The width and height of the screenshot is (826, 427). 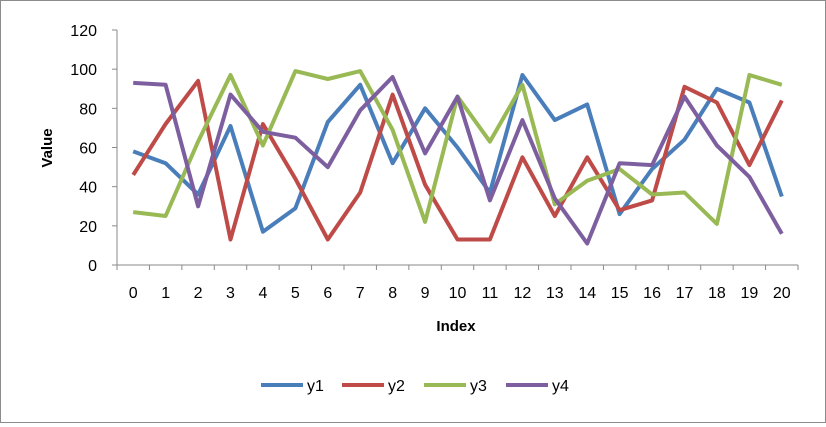 I want to click on legend-label: y2, so click(x=396, y=386).